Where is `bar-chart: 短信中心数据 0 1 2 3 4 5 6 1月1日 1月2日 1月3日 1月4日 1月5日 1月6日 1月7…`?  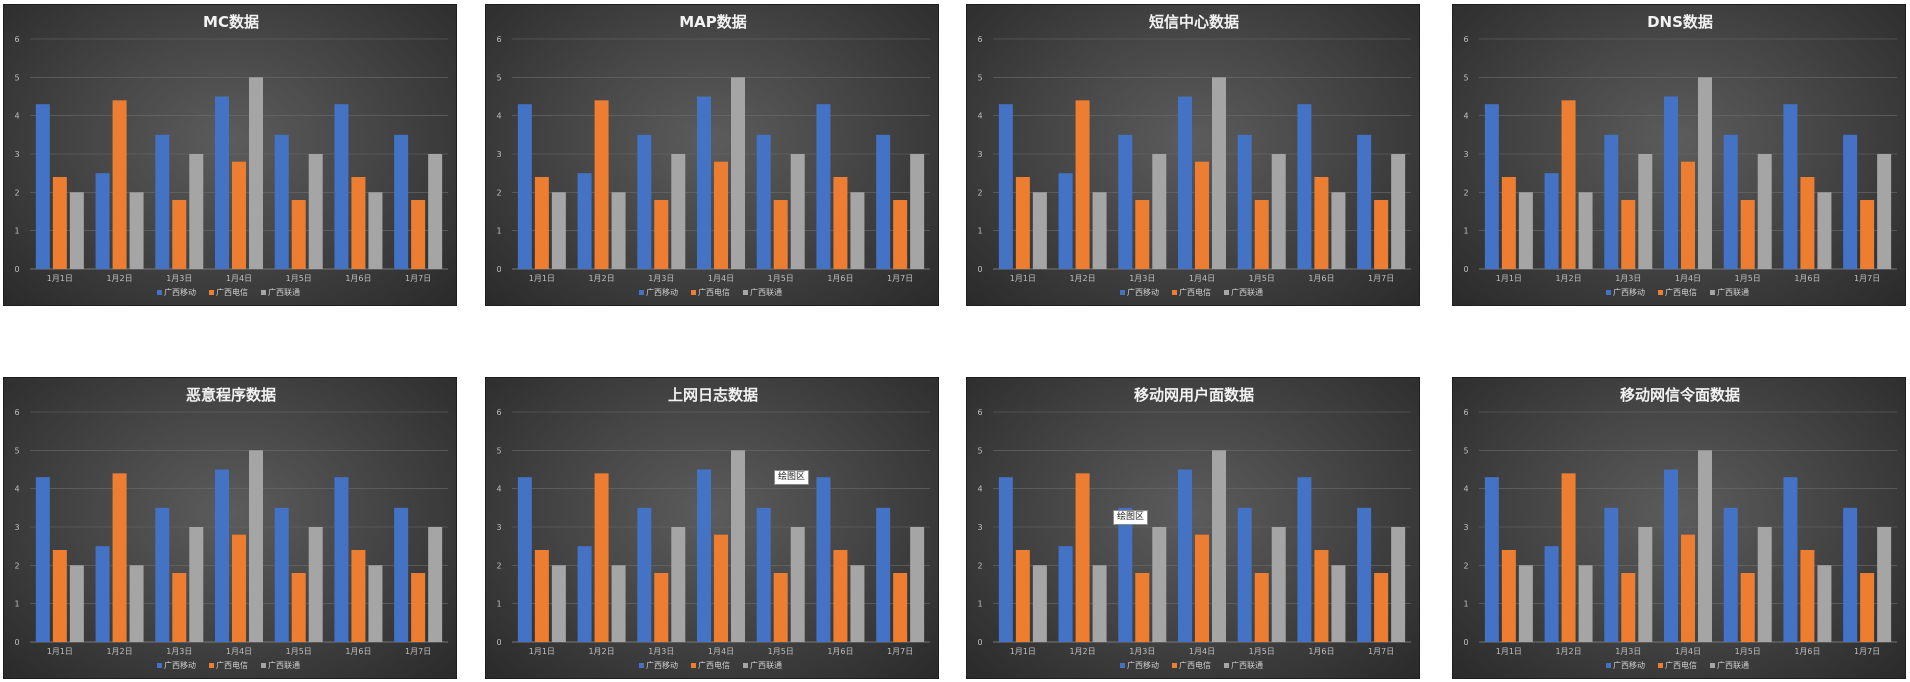
bar-chart: 短信中心数据 0 1 2 3 4 5 6 1月1日 1月2日 1月3日 1月4日 1月5日 1月6日 1月7… is located at coordinates (1193, 155).